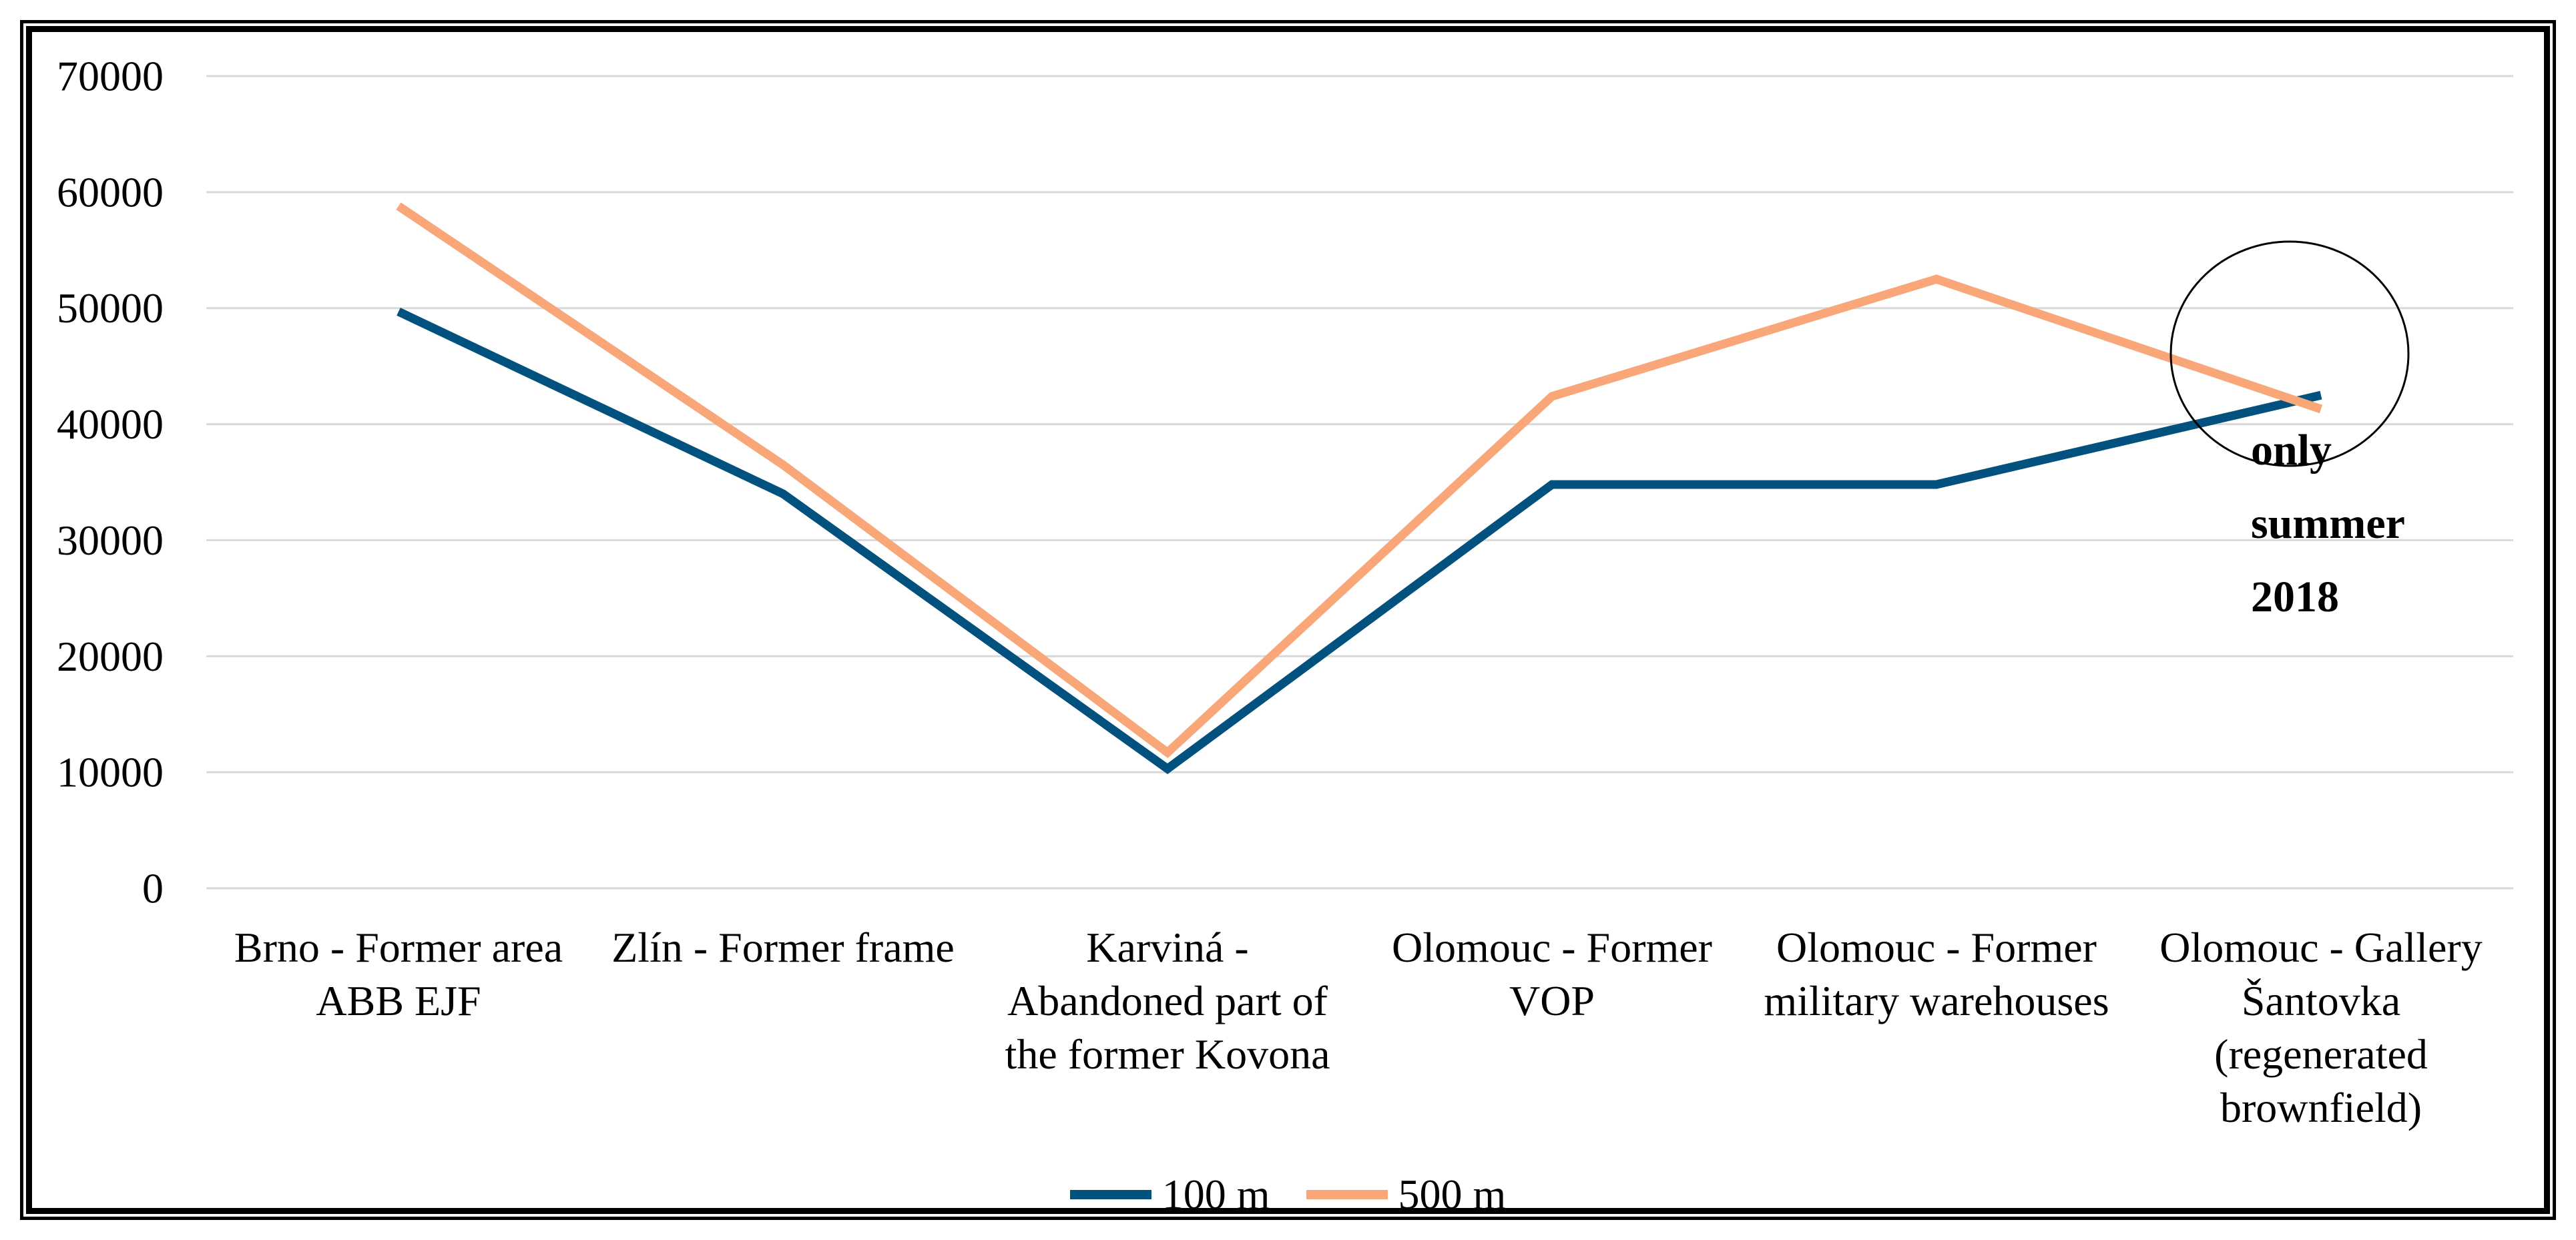  What do you see at coordinates (110, 76) in the screenshot?
I see `y-axis-tick-label: 70000` at bounding box center [110, 76].